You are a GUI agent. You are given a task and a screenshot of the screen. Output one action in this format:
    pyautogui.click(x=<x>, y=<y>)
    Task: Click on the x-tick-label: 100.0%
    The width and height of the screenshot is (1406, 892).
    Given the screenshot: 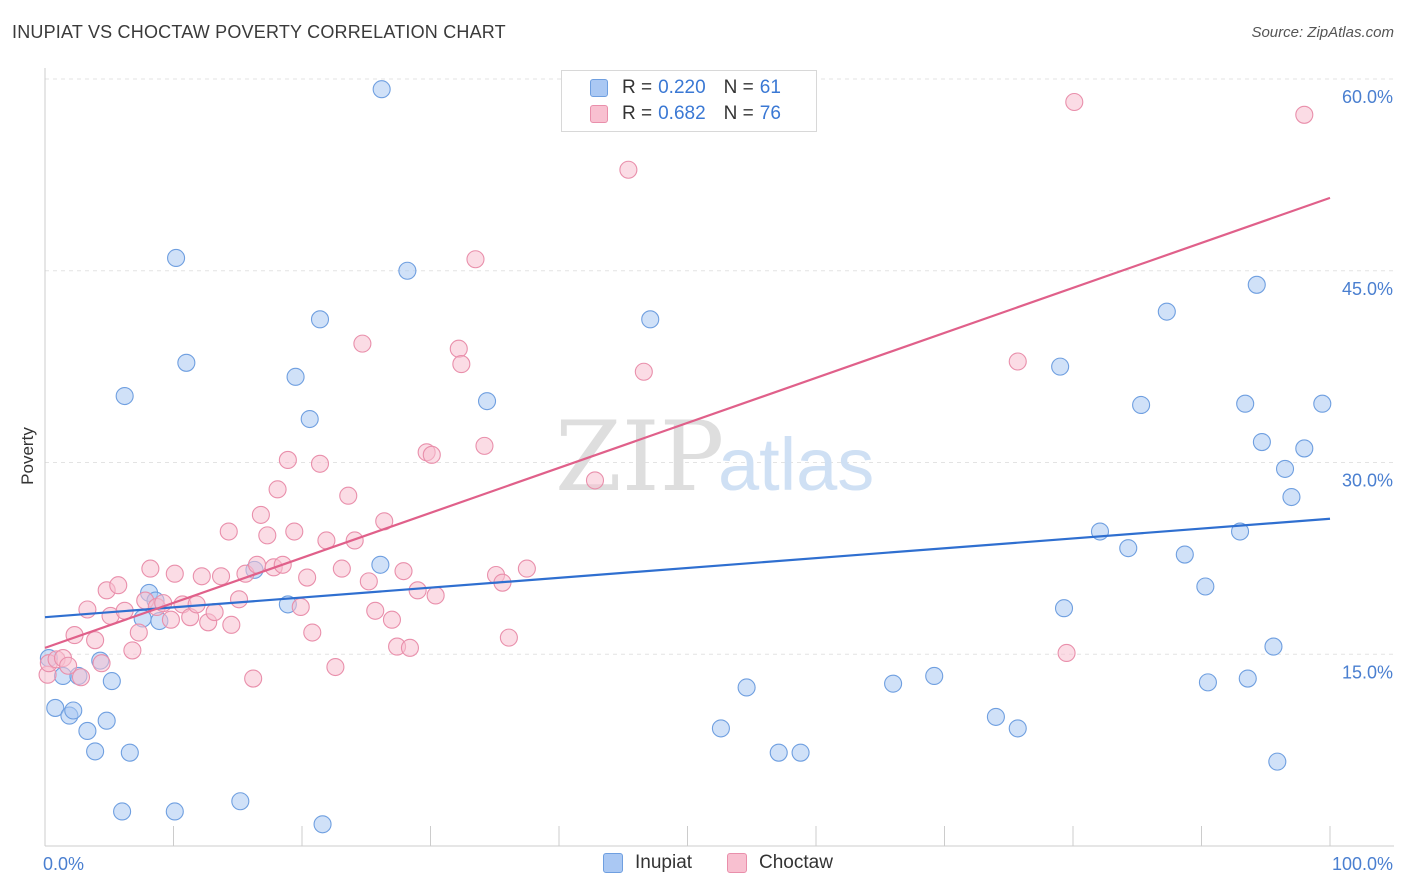 What is the action you would take?
    pyautogui.click(x=1362, y=864)
    